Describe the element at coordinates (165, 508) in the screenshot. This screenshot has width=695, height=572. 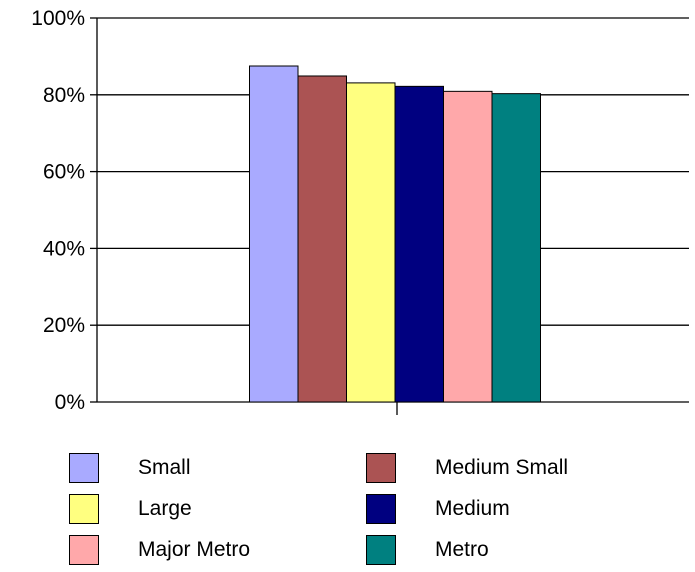
I see `legend-label-large: Large` at that location.